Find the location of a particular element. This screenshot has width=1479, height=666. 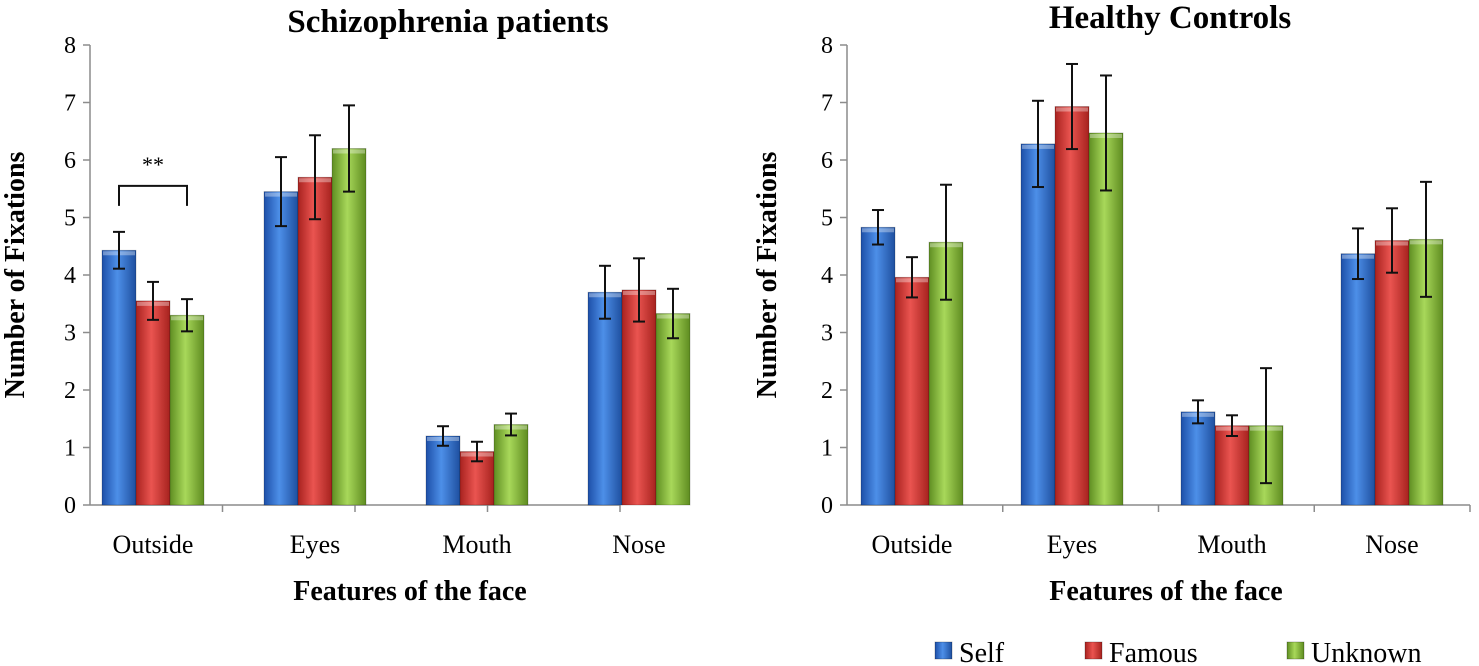

legend-label-unknown: Unknown is located at coordinates (1366, 652).